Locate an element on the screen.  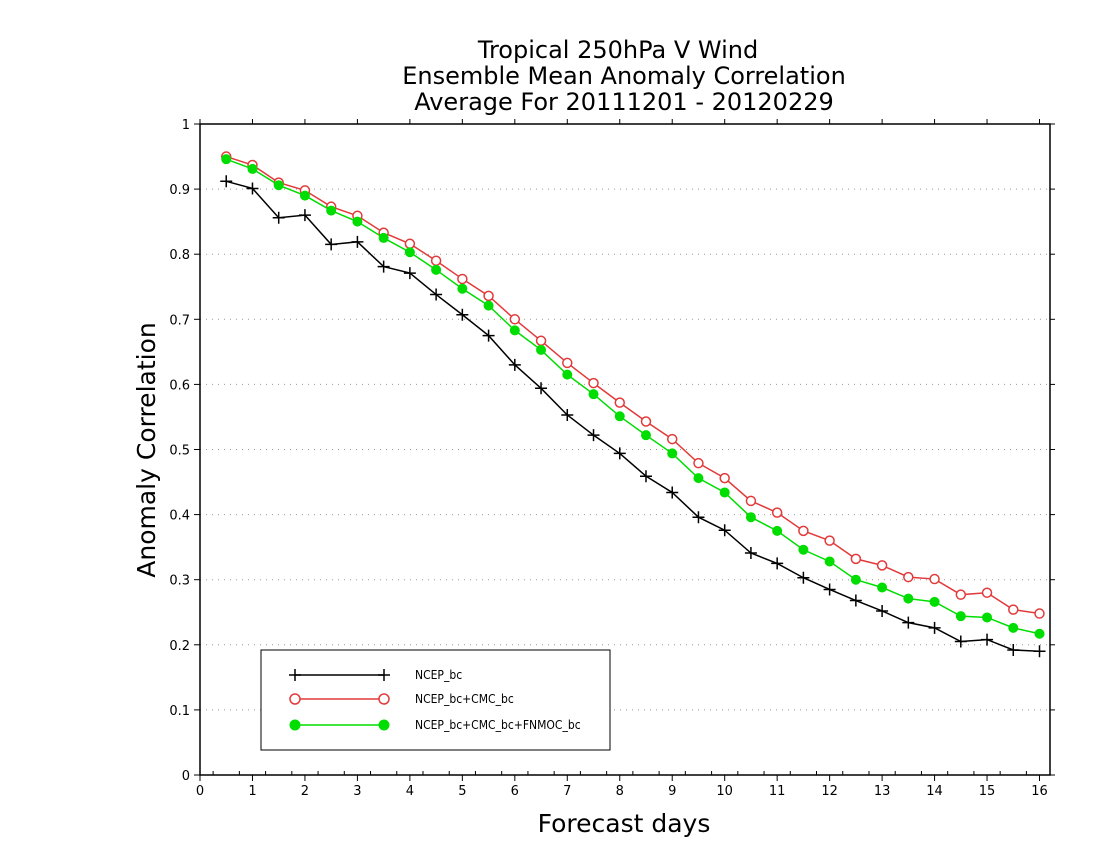
chart-title-line-1: Tropical 250hPa V Wind is located at coordinates (617, 50).